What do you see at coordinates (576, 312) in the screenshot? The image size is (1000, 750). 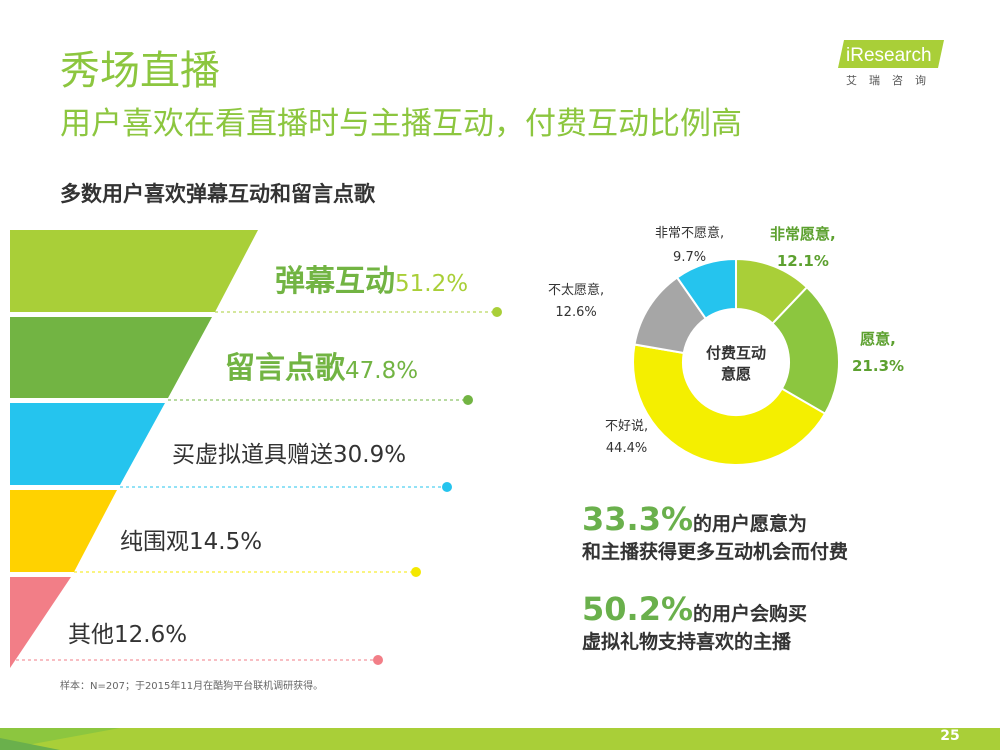 I see `slice-value: 12.6%` at bounding box center [576, 312].